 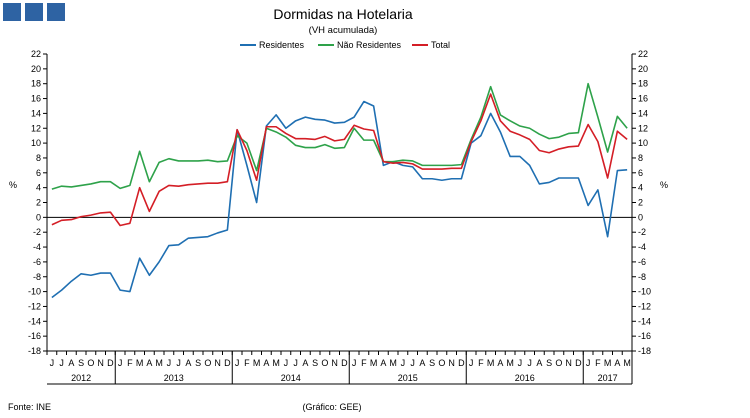 I want to click on y-tick-label-right: -18, so click(x=644, y=351).